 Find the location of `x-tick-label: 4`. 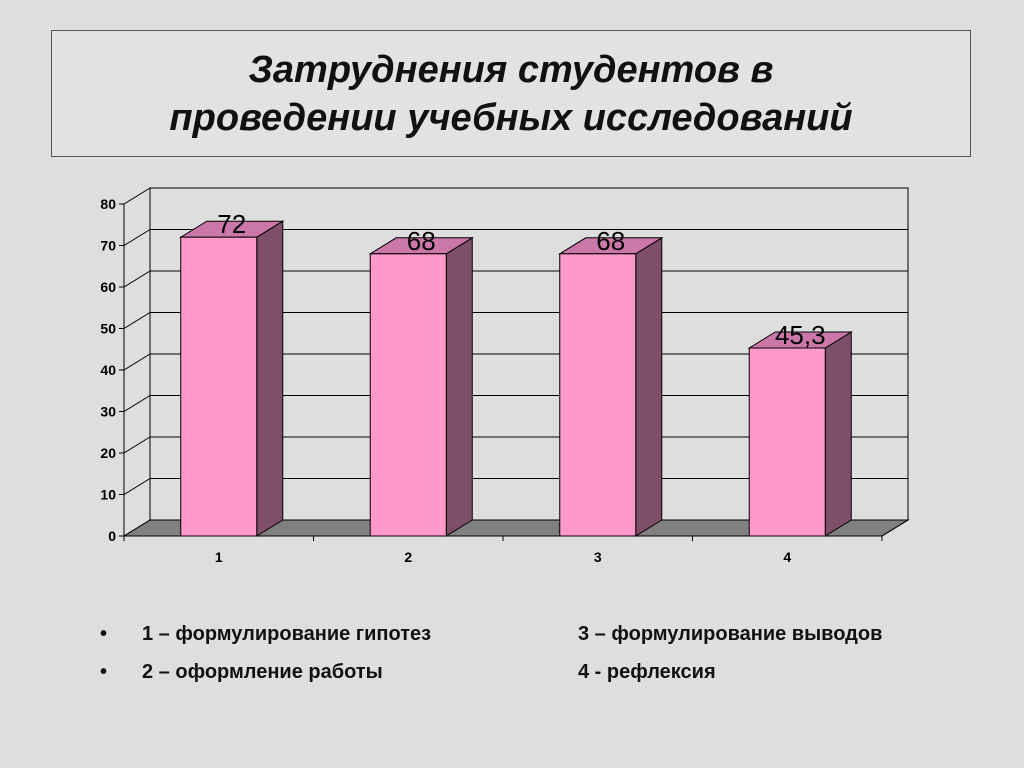

x-tick-label: 4 is located at coordinates (787, 557).